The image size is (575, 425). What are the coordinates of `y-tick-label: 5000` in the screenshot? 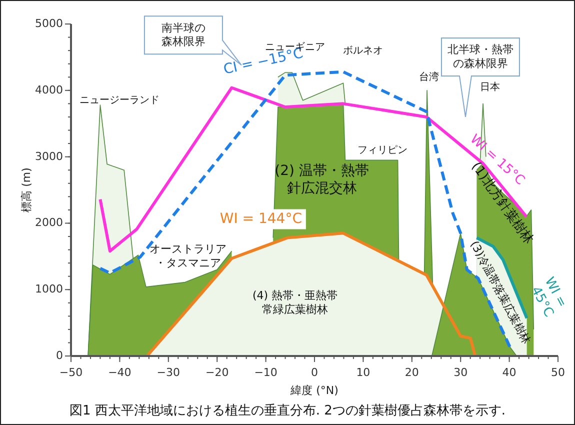 It's located at (49, 23).